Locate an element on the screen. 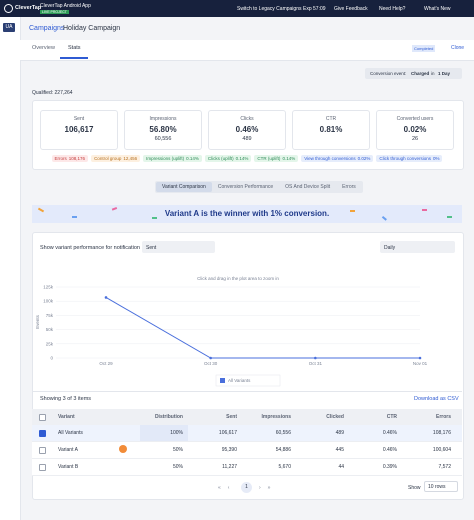 Image resolution: width=474 pixels, height=520 pixels. page-number: 1 is located at coordinates (246, 487).